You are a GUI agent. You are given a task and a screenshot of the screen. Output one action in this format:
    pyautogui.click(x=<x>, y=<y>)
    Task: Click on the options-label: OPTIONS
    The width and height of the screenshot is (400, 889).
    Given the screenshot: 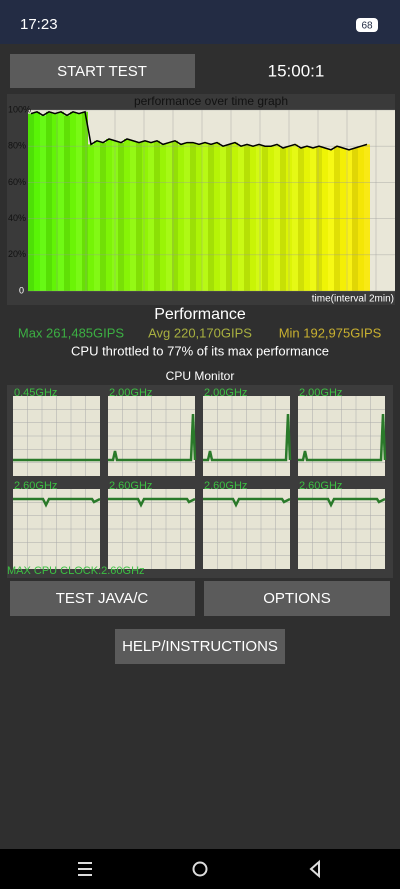 What is the action you would take?
    pyautogui.click(x=297, y=598)
    